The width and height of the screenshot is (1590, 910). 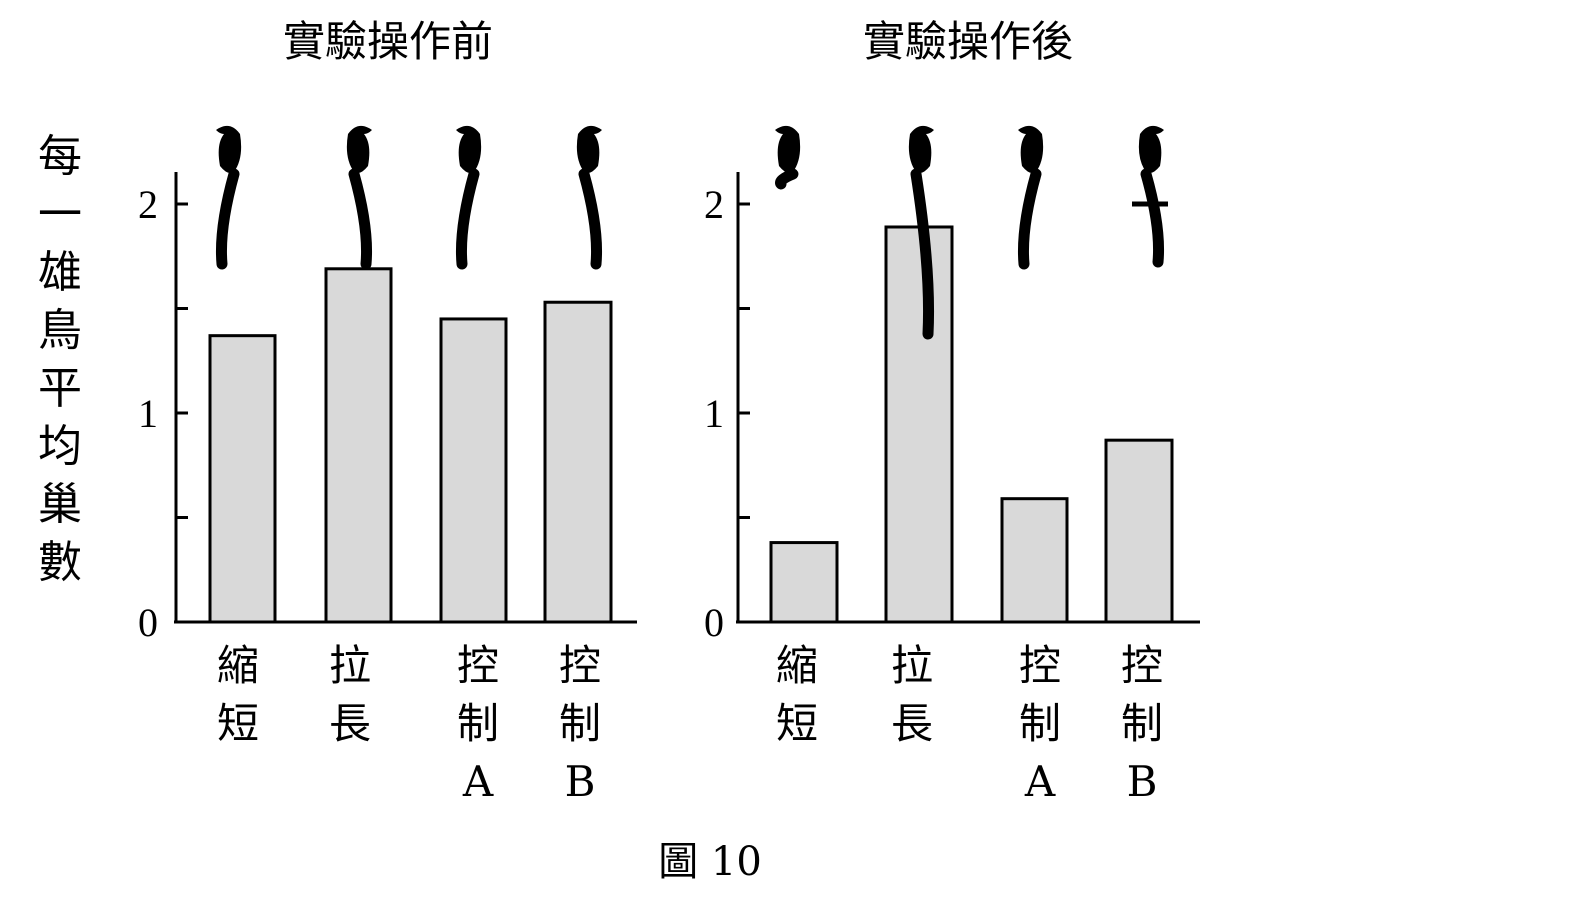 I want to click on chart-title-before: 實驗操作前, so click(x=387, y=41).